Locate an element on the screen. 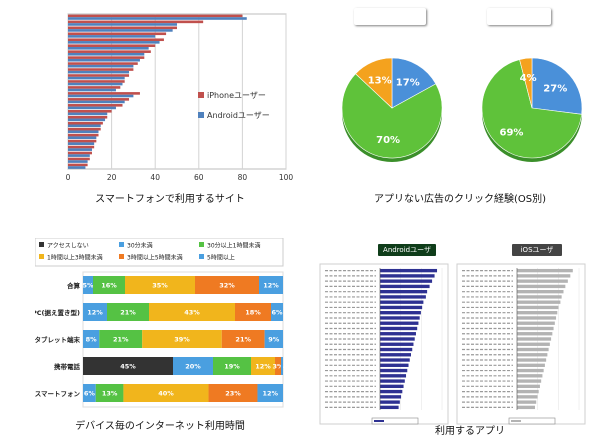  category-label: 合算 is located at coordinates (73, 285).